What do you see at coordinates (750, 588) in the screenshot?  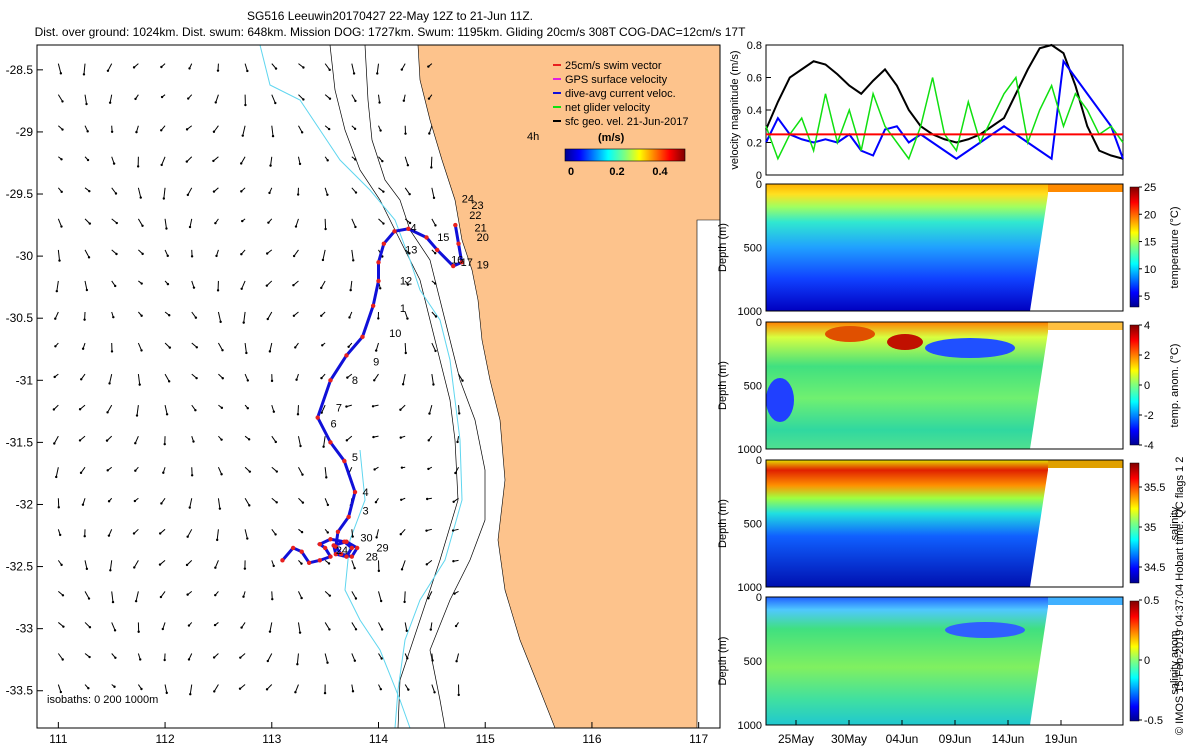 I see `section-ytick-label: 1000` at bounding box center [750, 588].